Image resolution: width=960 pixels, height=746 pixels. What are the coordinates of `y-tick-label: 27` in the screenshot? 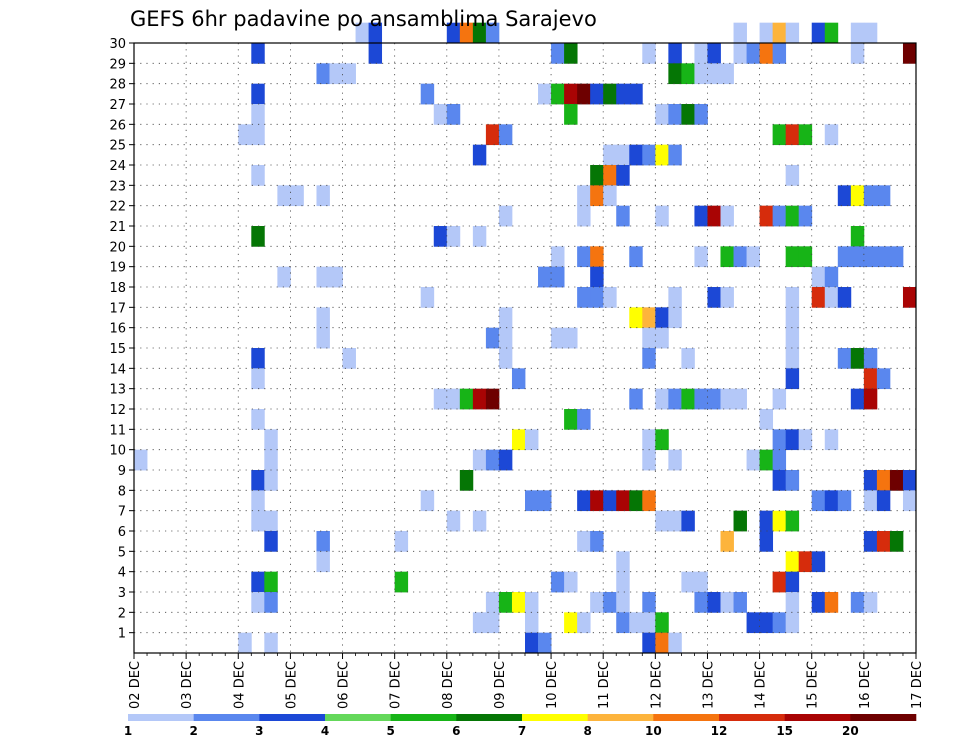 It's located at (117, 105).